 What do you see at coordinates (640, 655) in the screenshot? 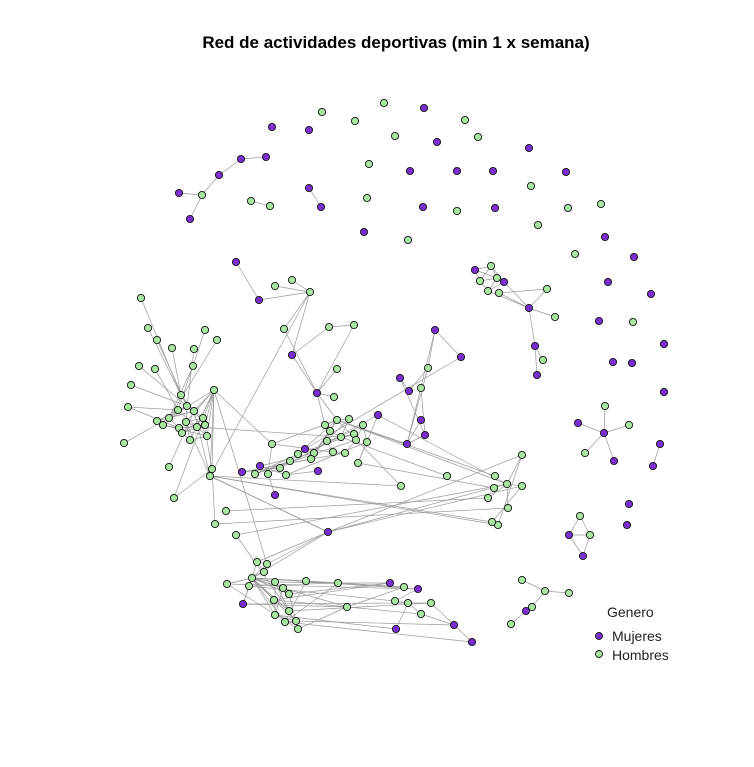
I see `legend-label-hombres: Hombres` at bounding box center [640, 655].